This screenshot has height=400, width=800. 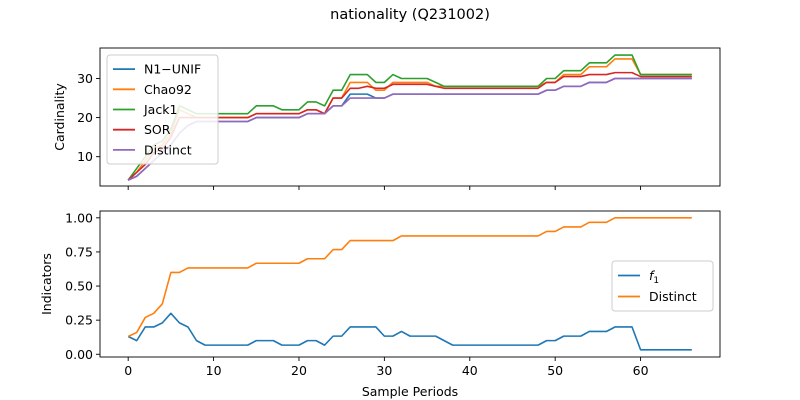 I want to click on x-tick-label: 30, so click(x=384, y=370).